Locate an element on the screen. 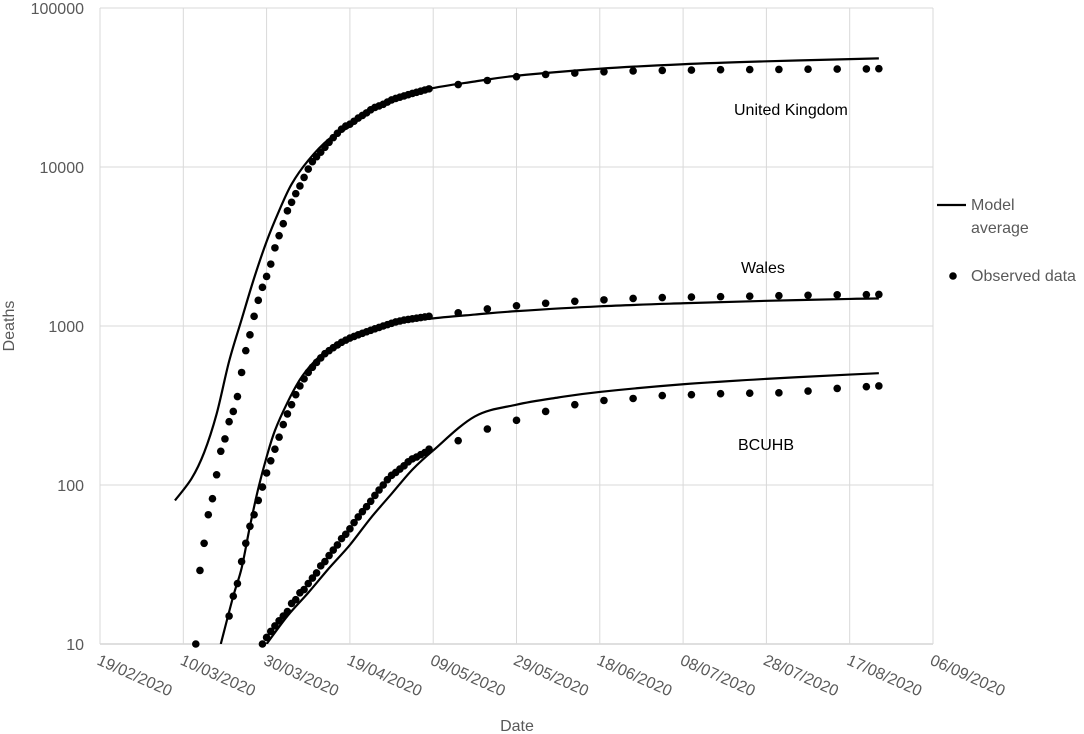  x-tick-label: 29/05/2020 is located at coordinates (551, 676).